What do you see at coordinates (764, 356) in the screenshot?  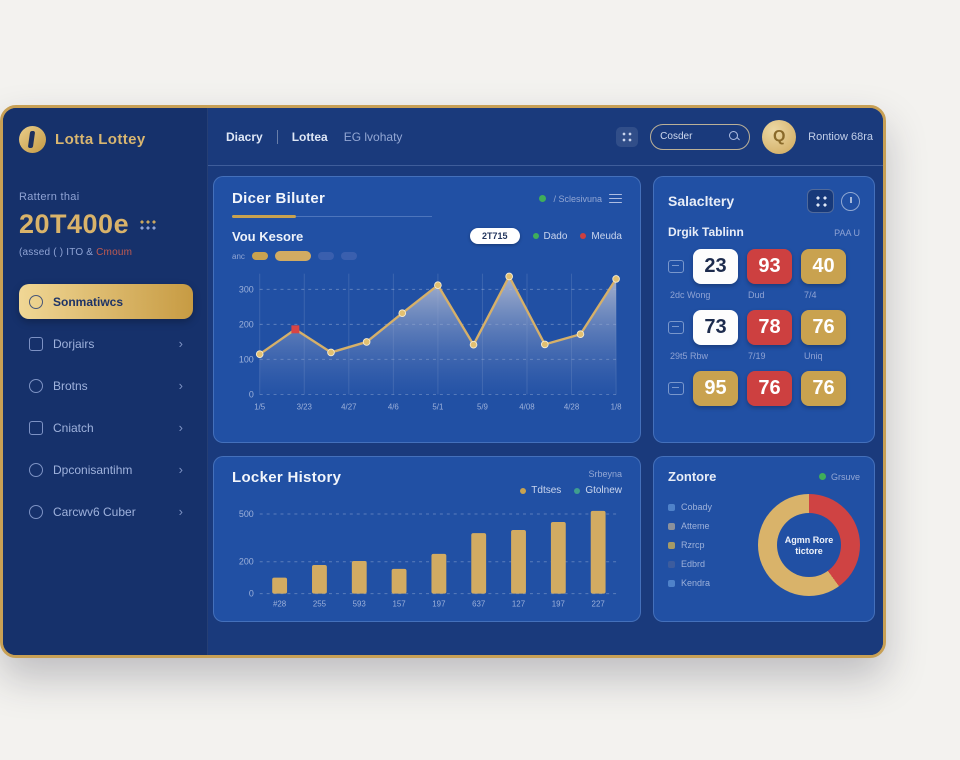 I see `caption-row-1: 29t5 Rbw 7/19 Uniq` at bounding box center [764, 356].